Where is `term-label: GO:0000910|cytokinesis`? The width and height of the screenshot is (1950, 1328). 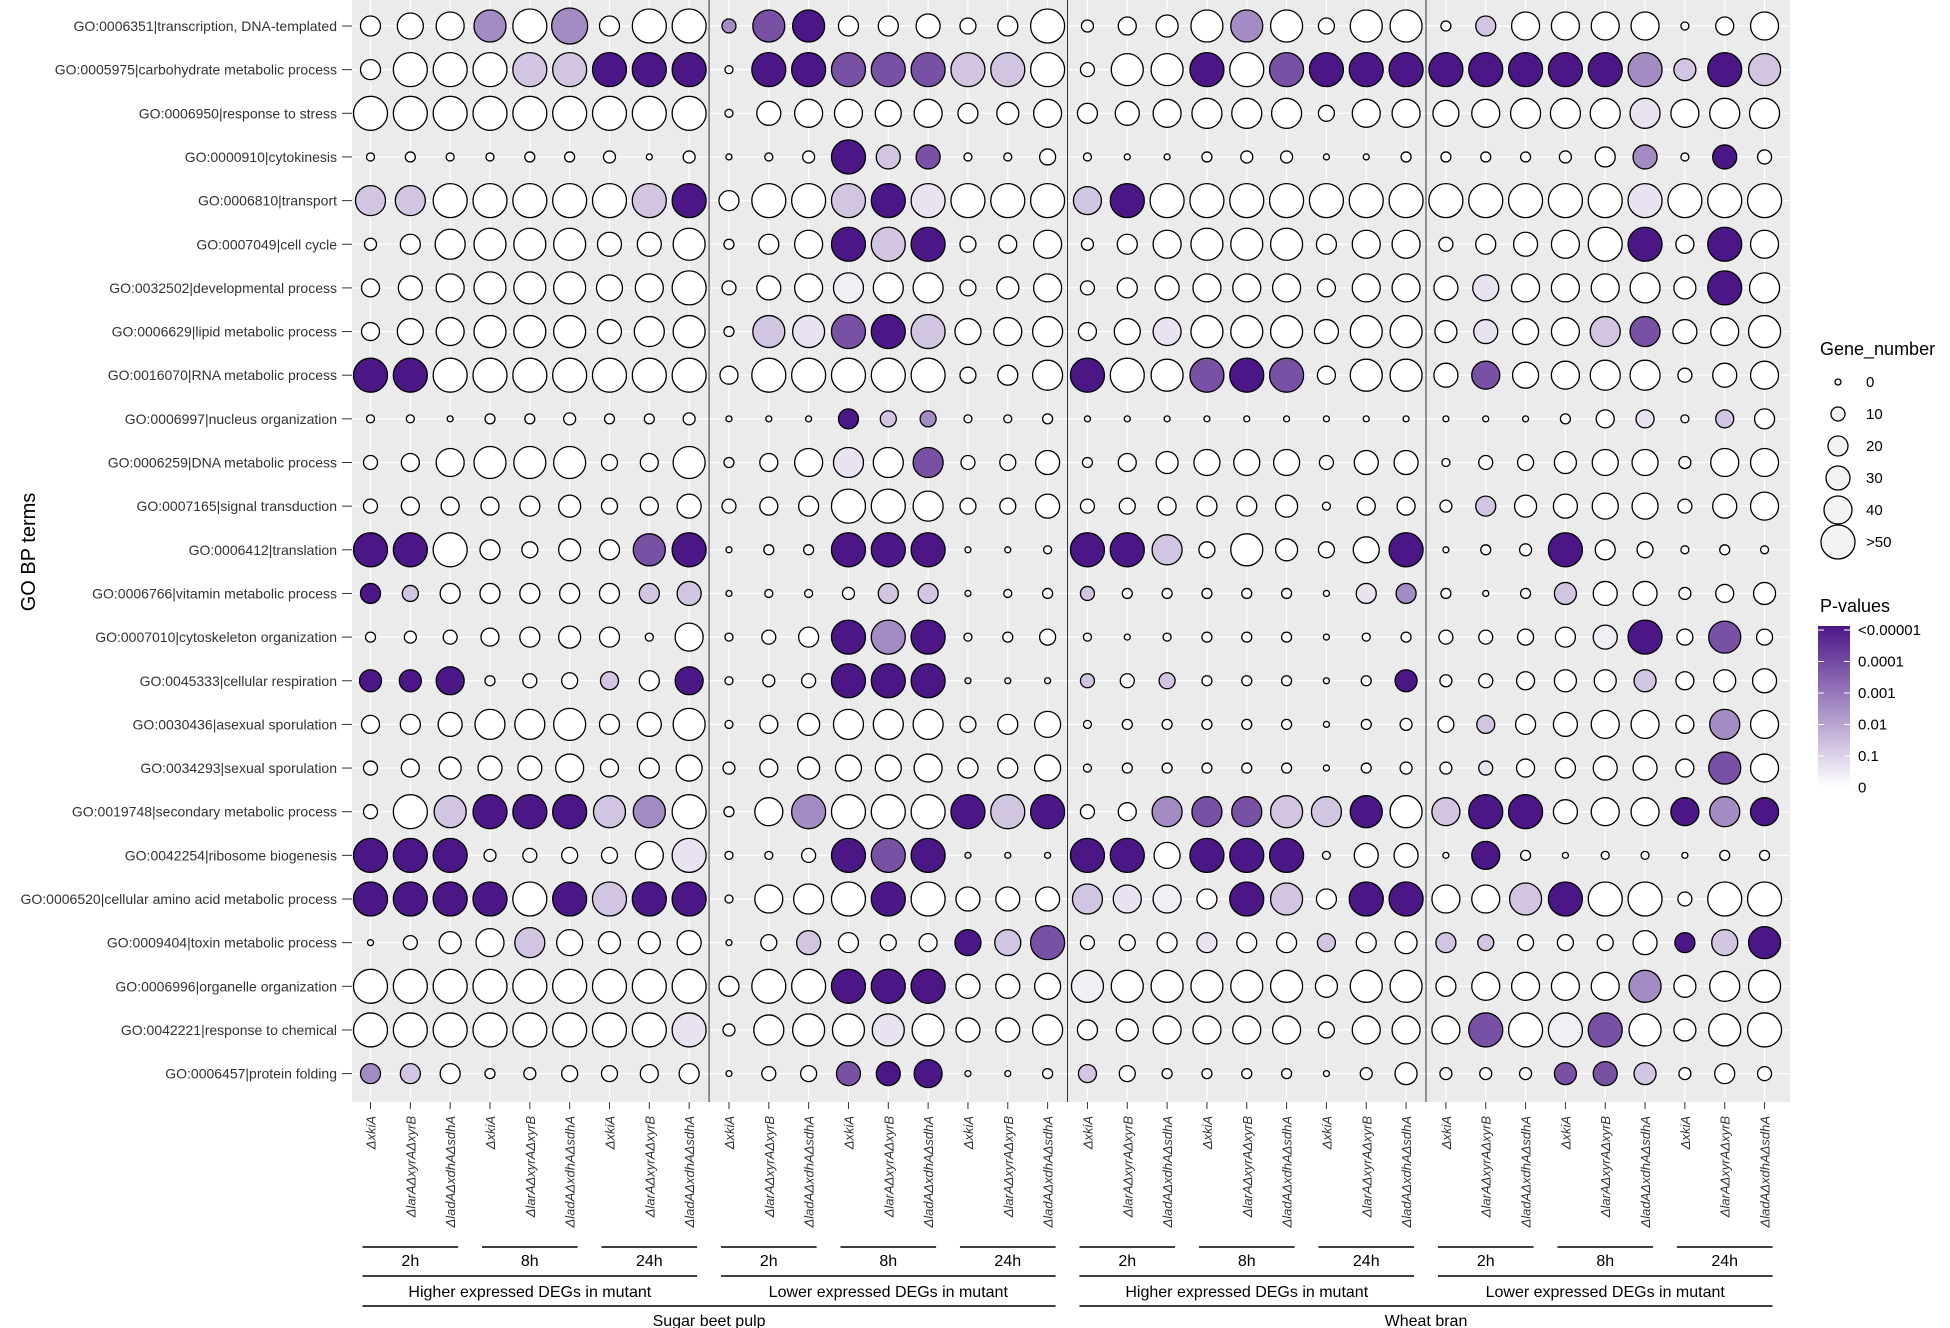 term-label: GO:0000910|cytokinesis is located at coordinates (261, 157).